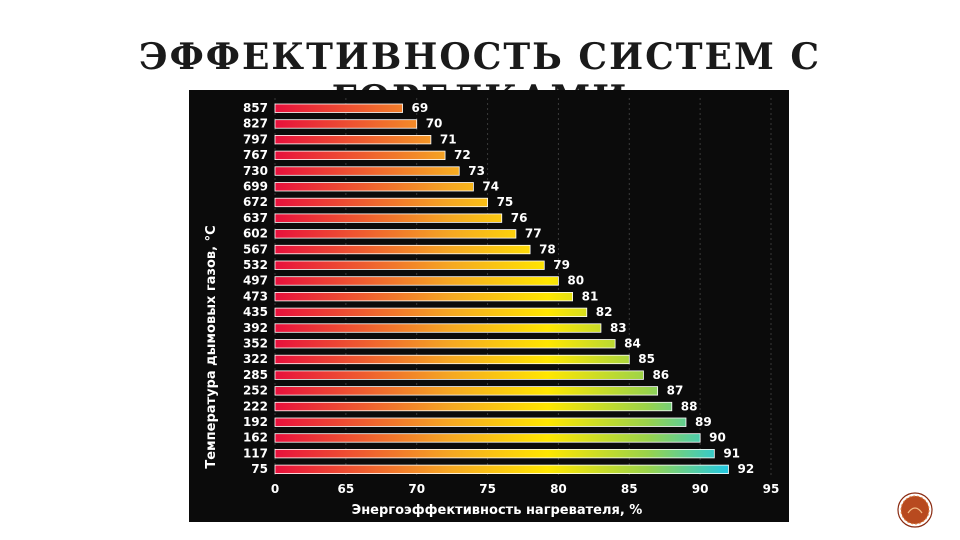  Describe the element at coordinates (255, 155) in the screenshot. I see `y-category-label: 767` at that location.